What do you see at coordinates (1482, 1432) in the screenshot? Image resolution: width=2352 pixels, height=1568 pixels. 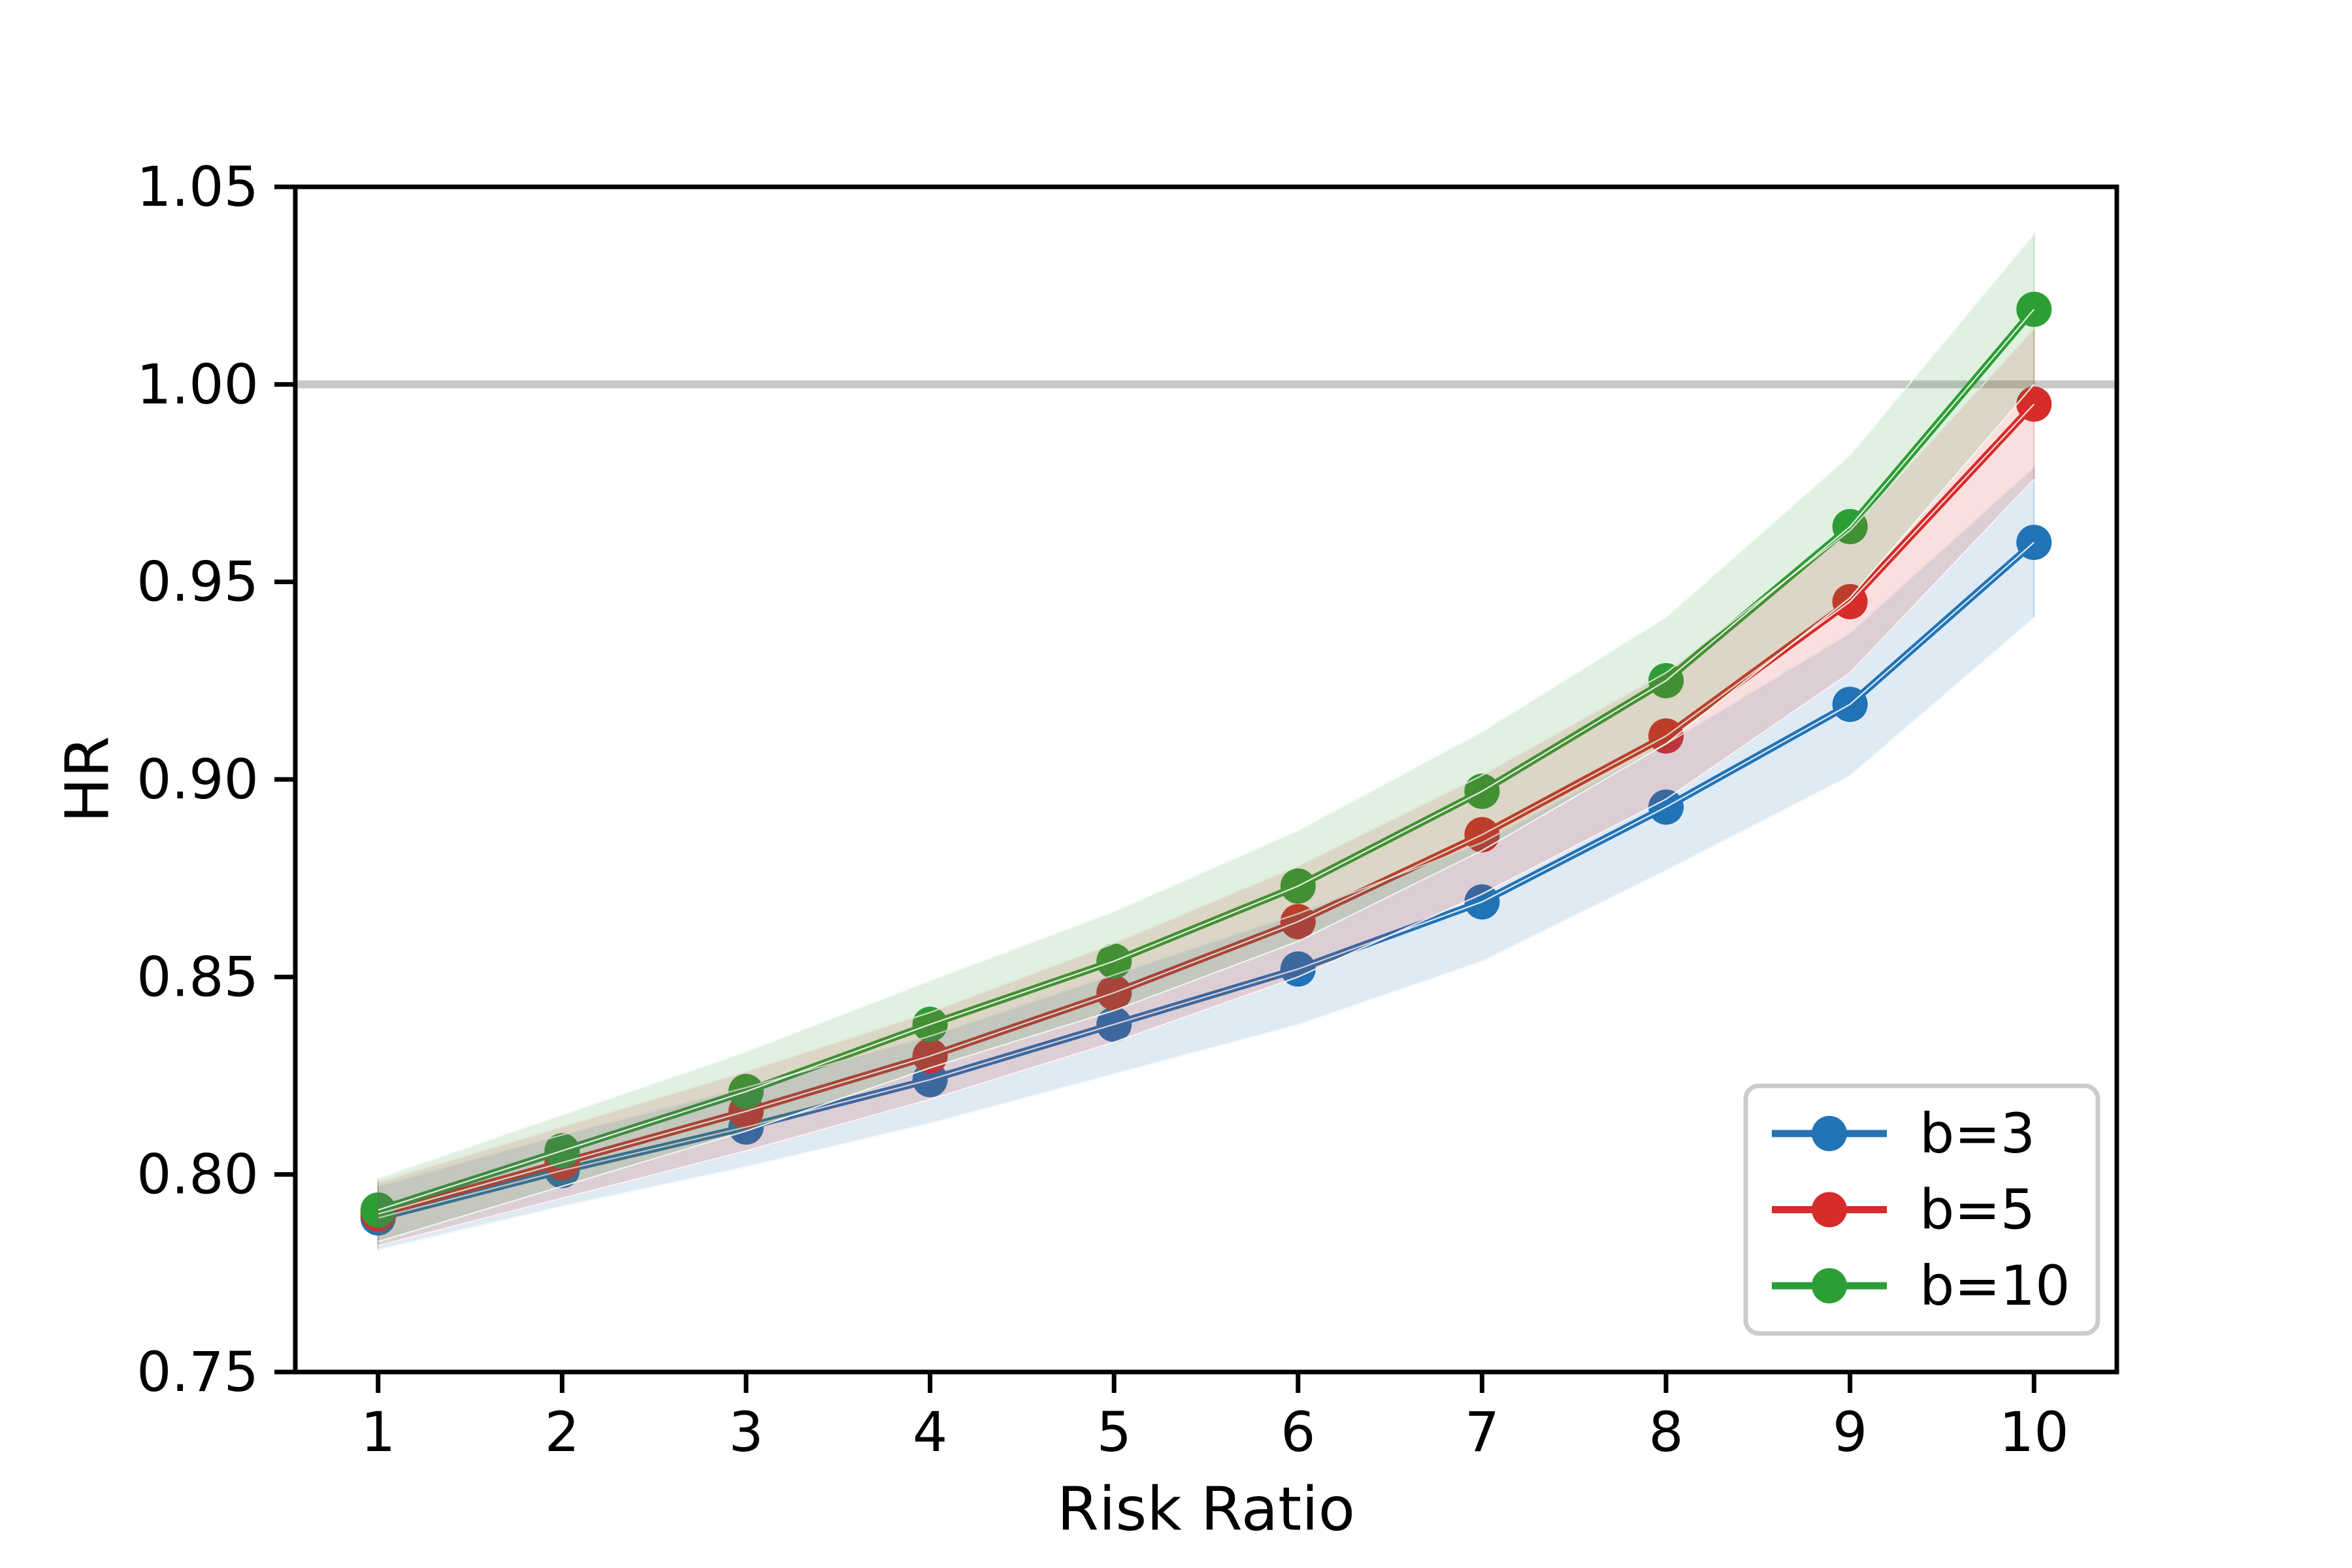 I see `x-tick-label-7: 7` at bounding box center [1482, 1432].